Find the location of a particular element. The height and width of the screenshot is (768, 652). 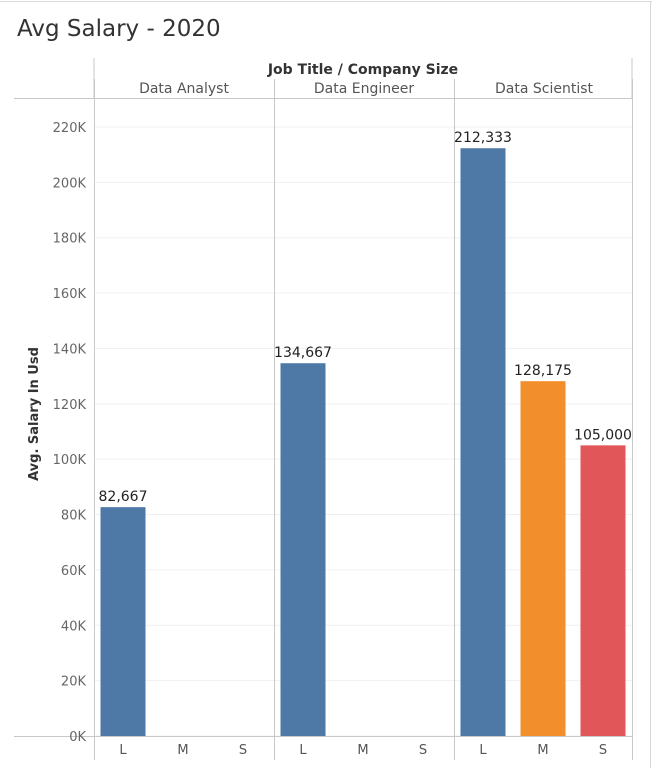

chart-title: Avg Salary - 2020 is located at coordinates (119, 29).